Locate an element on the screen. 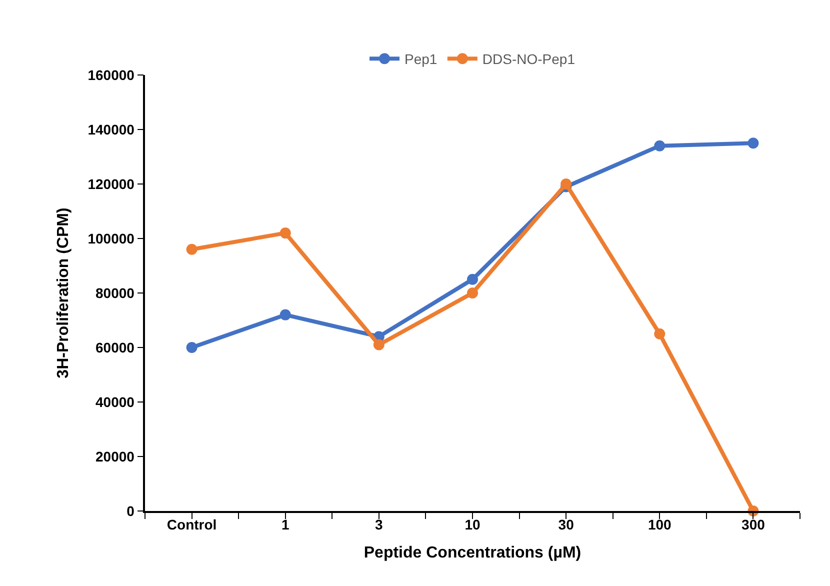 This screenshot has height=586, width=830. x-tick-label: 1 is located at coordinates (285, 524).